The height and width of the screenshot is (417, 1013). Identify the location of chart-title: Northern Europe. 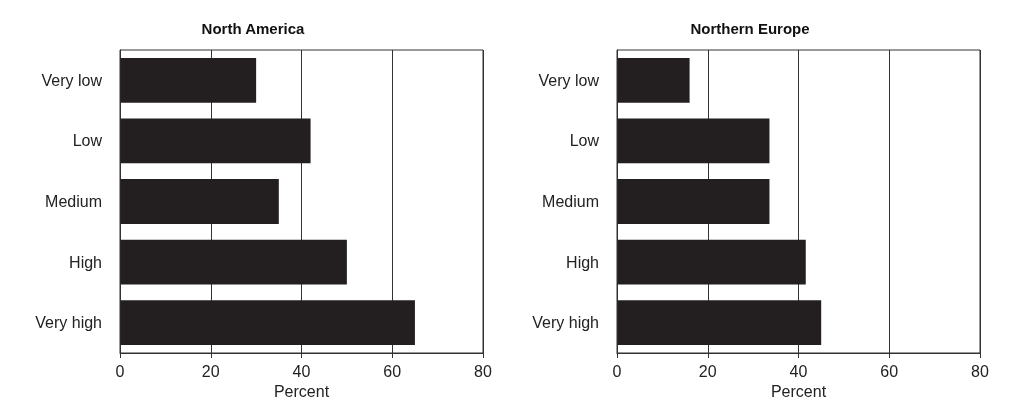
(750, 28).